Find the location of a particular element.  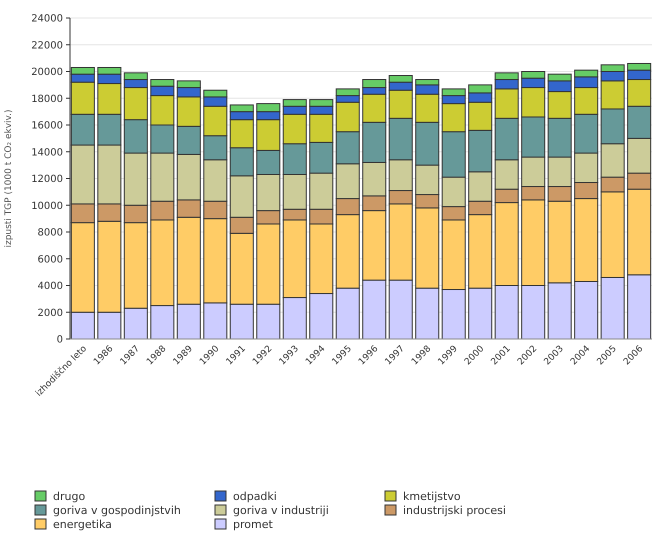

y-tick-label: 20000 is located at coordinates (47, 72).